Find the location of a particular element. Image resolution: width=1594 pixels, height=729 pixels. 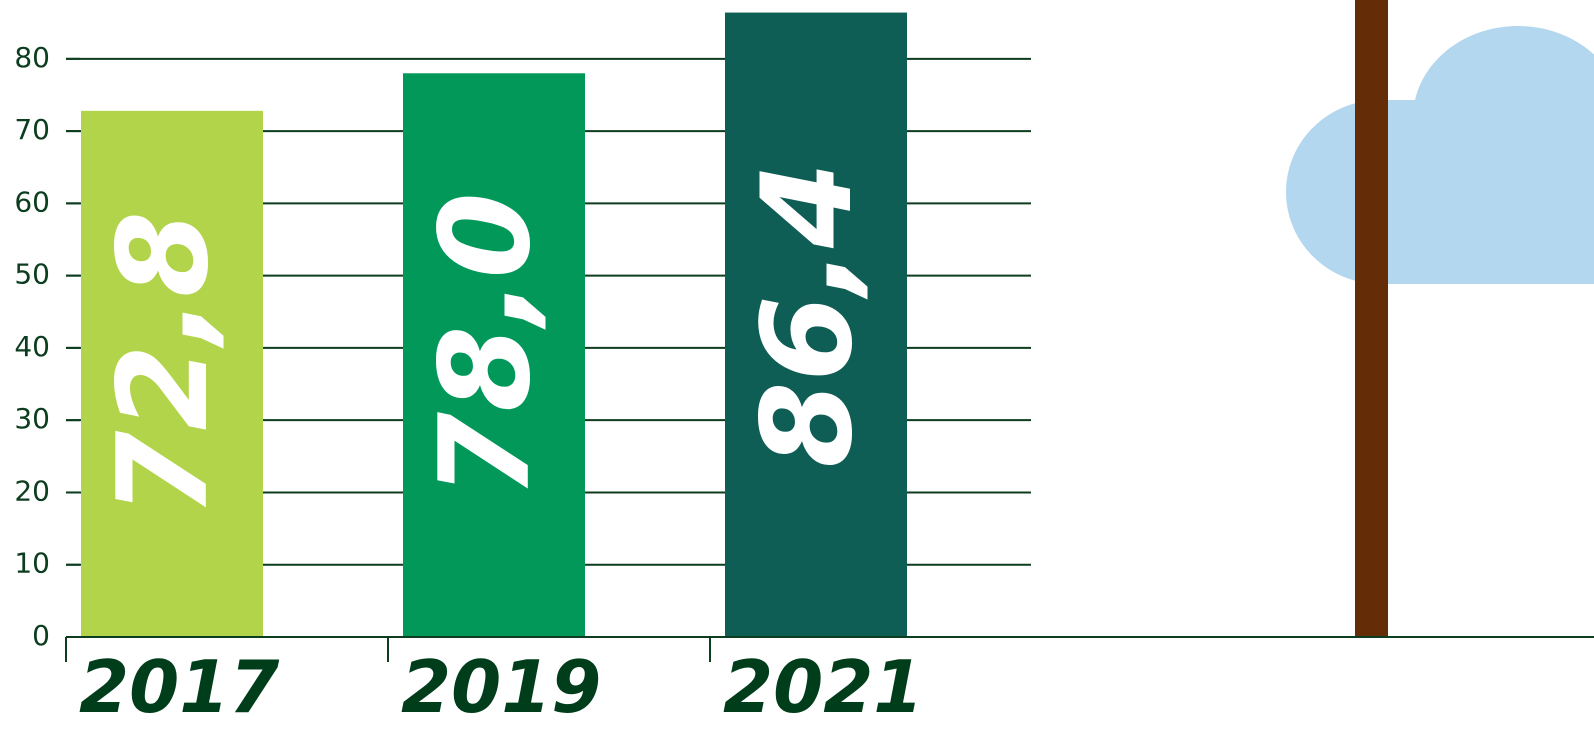

y-tick-label: 0 is located at coordinates (41, 635).